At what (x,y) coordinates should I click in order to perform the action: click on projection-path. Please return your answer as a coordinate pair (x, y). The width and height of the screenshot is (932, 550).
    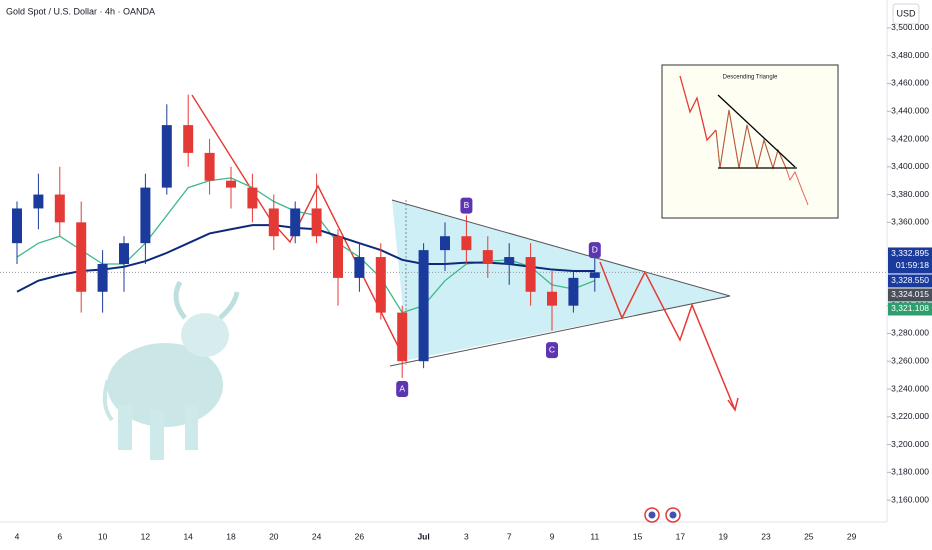
    Looking at the image, I should click on (667, 336).